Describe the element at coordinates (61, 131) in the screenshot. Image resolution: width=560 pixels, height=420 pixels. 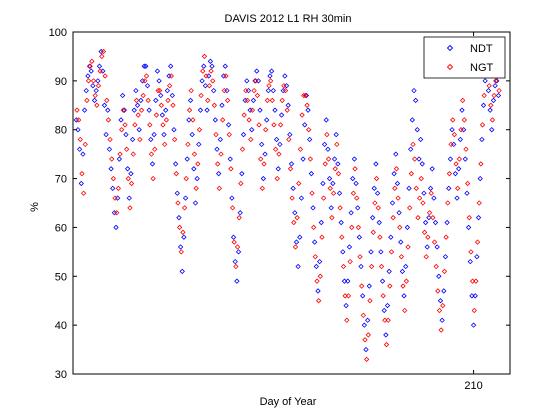
I see `y-tick-label: 80` at that location.